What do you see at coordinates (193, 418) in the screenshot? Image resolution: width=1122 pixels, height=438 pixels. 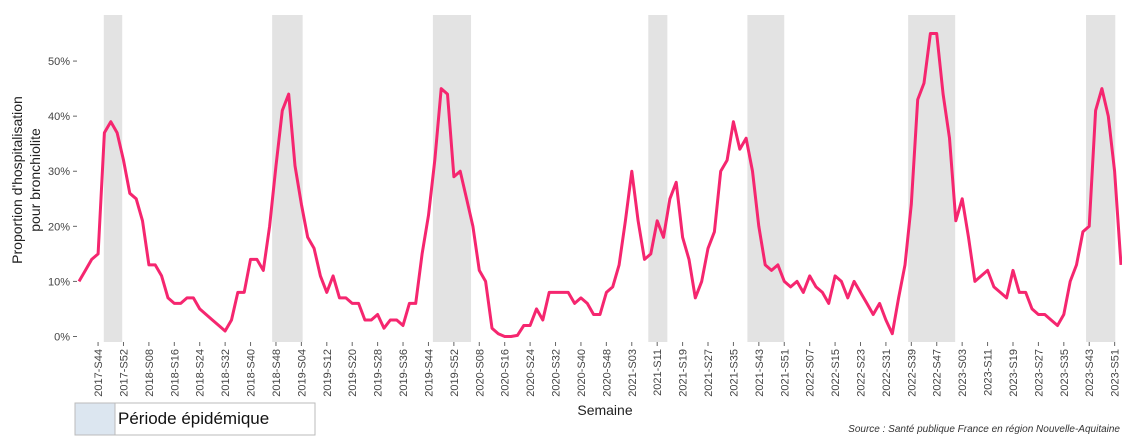 I see `legend-label: Période épidémique` at bounding box center [193, 418].